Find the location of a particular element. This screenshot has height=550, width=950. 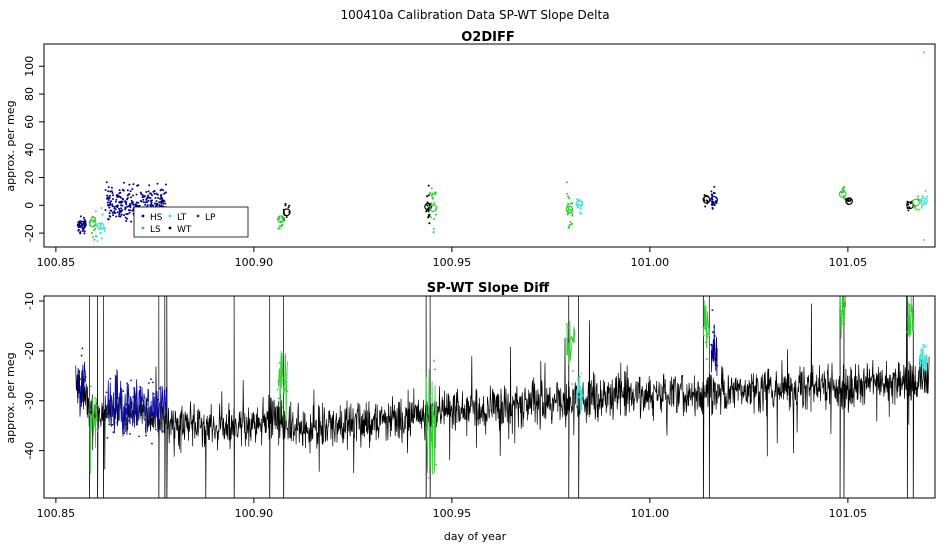

o2diff-y-tick-label: 100 is located at coordinates (29, 66).